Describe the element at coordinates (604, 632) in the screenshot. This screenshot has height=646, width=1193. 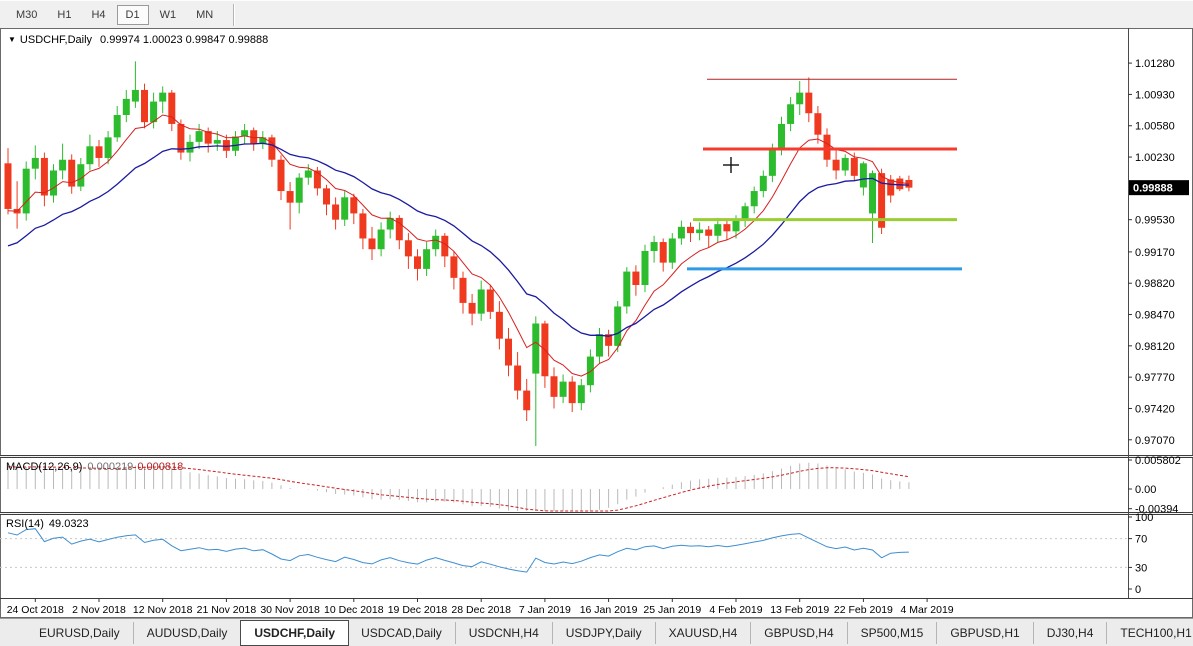
I see `bottom-tab-usdjpy-daily: USDJPY,Daily` at that location.